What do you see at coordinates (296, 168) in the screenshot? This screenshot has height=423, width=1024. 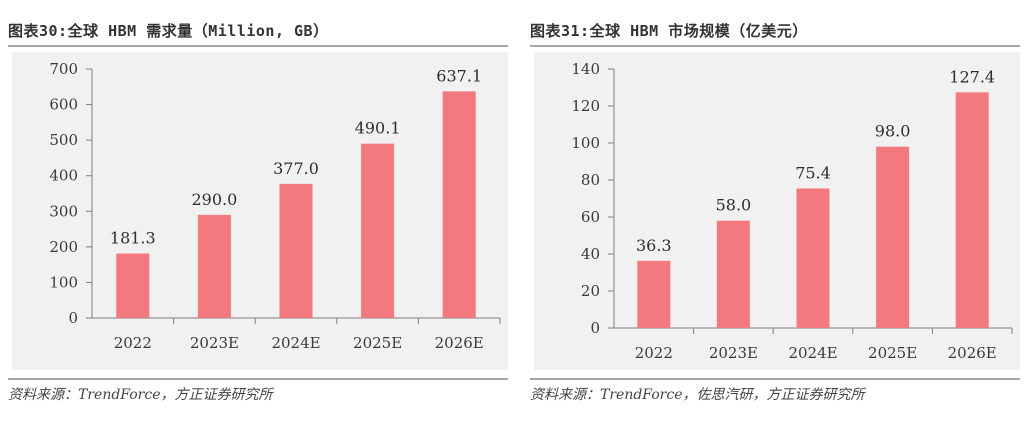 I see `data-label: 377.0` at bounding box center [296, 168].